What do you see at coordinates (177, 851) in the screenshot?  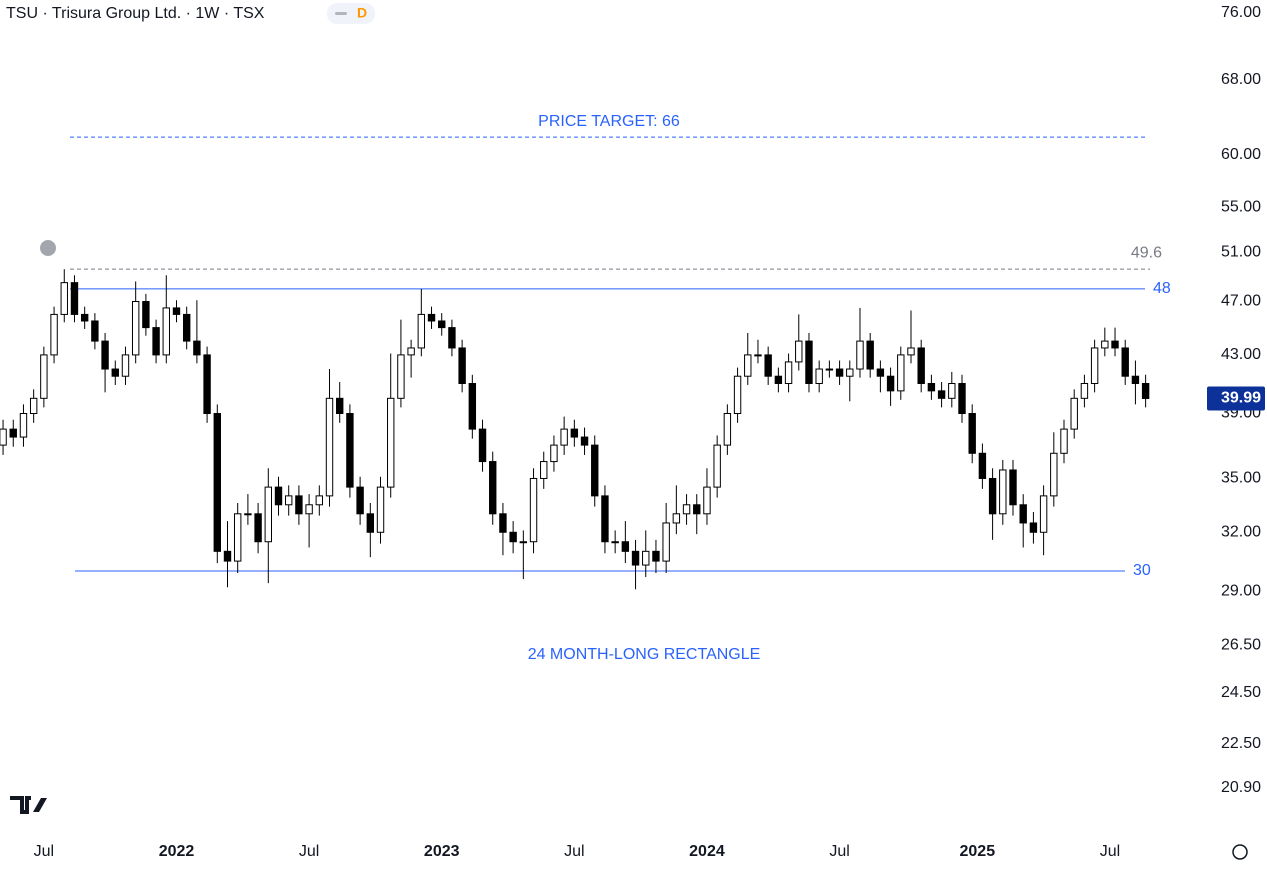 I see `x-tick-label: 2022` at bounding box center [177, 851].